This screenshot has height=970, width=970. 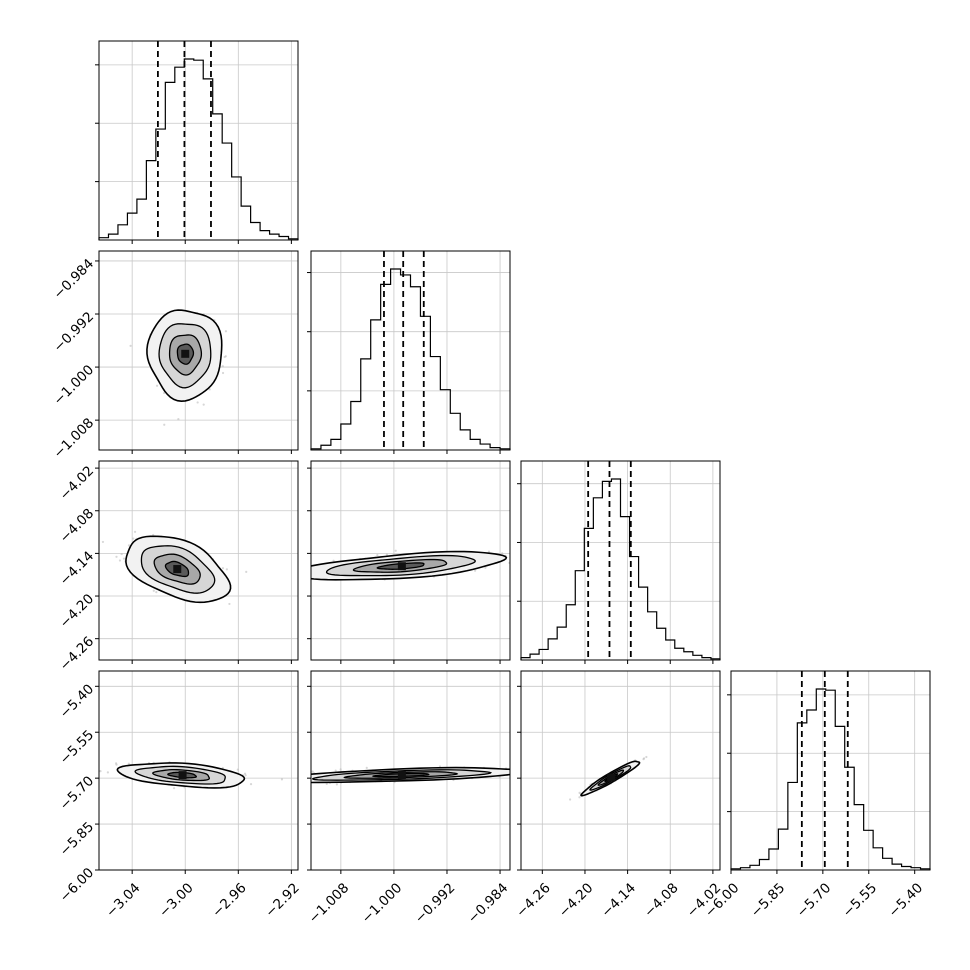 What do you see at coordinates (77, 611) in the screenshot?
I see `y-tick-label: −4.20` at bounding box center [77, 611].